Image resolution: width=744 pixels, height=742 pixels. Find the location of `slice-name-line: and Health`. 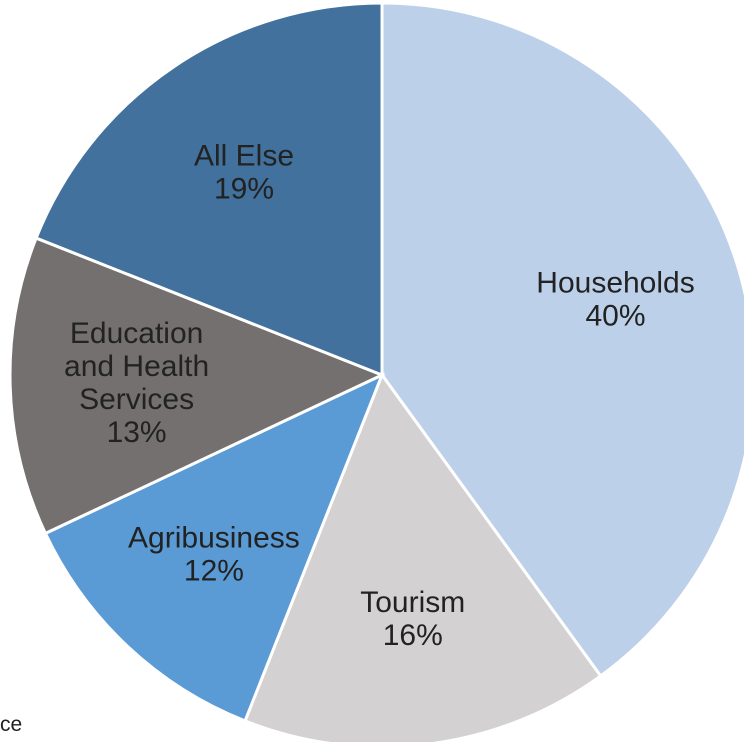

slice-name-line: and Health is located at coordinates (136, 366).